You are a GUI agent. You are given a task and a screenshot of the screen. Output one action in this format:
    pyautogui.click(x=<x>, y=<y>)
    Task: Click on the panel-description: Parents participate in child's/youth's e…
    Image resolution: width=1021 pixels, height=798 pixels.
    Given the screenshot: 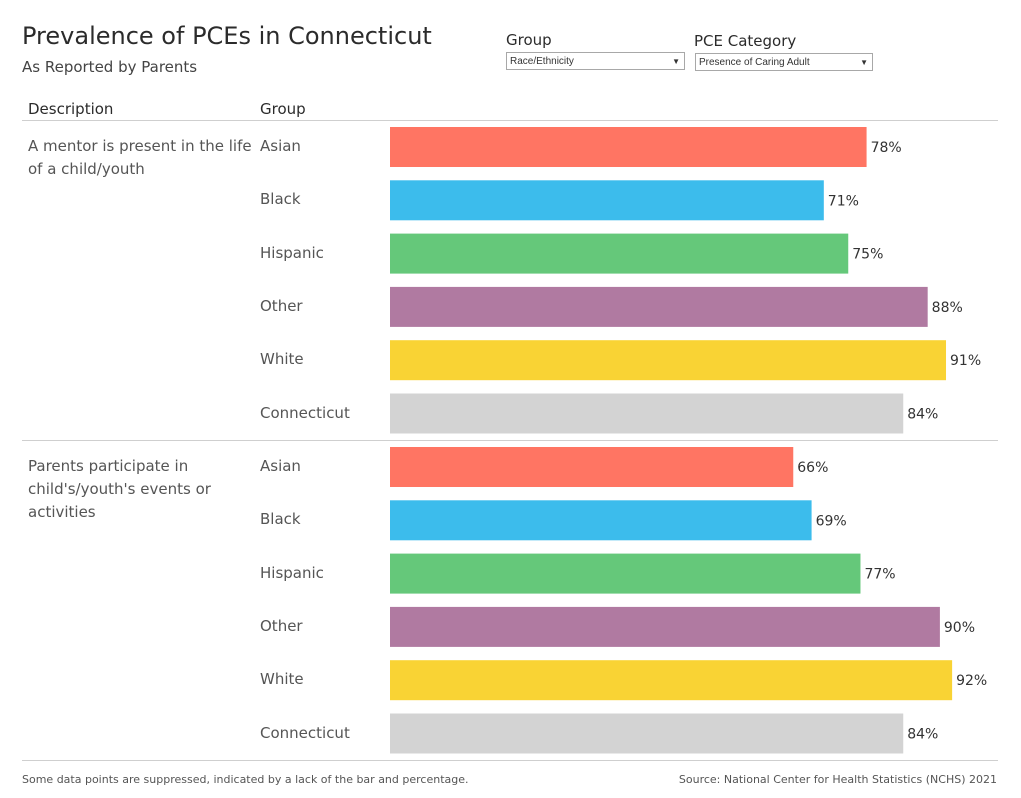 What is the action you would take?
    pyautogui.click(x=119, y=489)
    